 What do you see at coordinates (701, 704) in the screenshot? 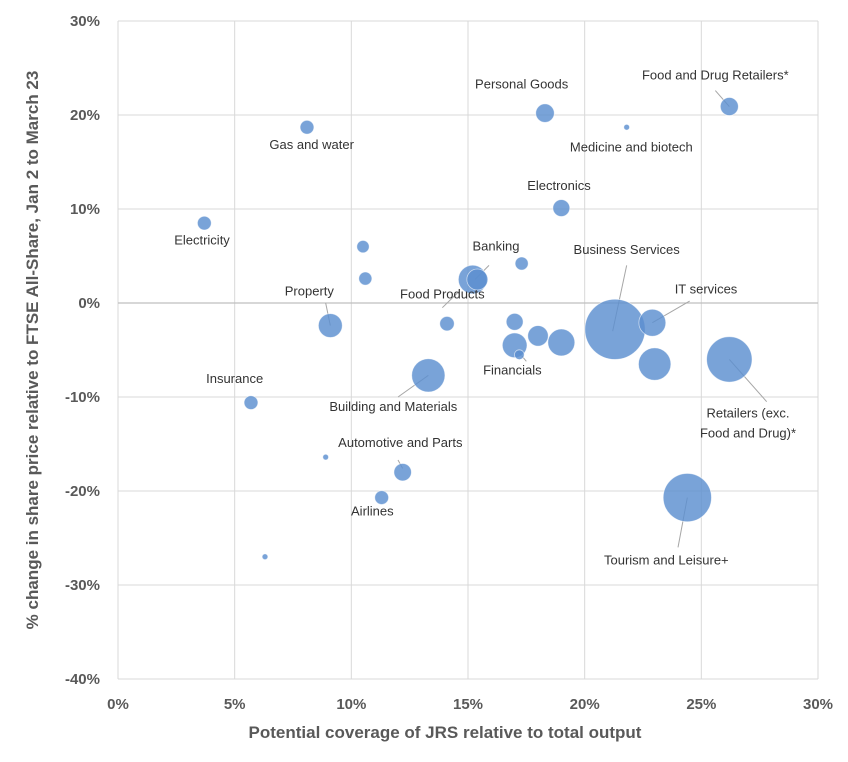
I see `x-tick-label: 25%` at bounding box center [701, 704].